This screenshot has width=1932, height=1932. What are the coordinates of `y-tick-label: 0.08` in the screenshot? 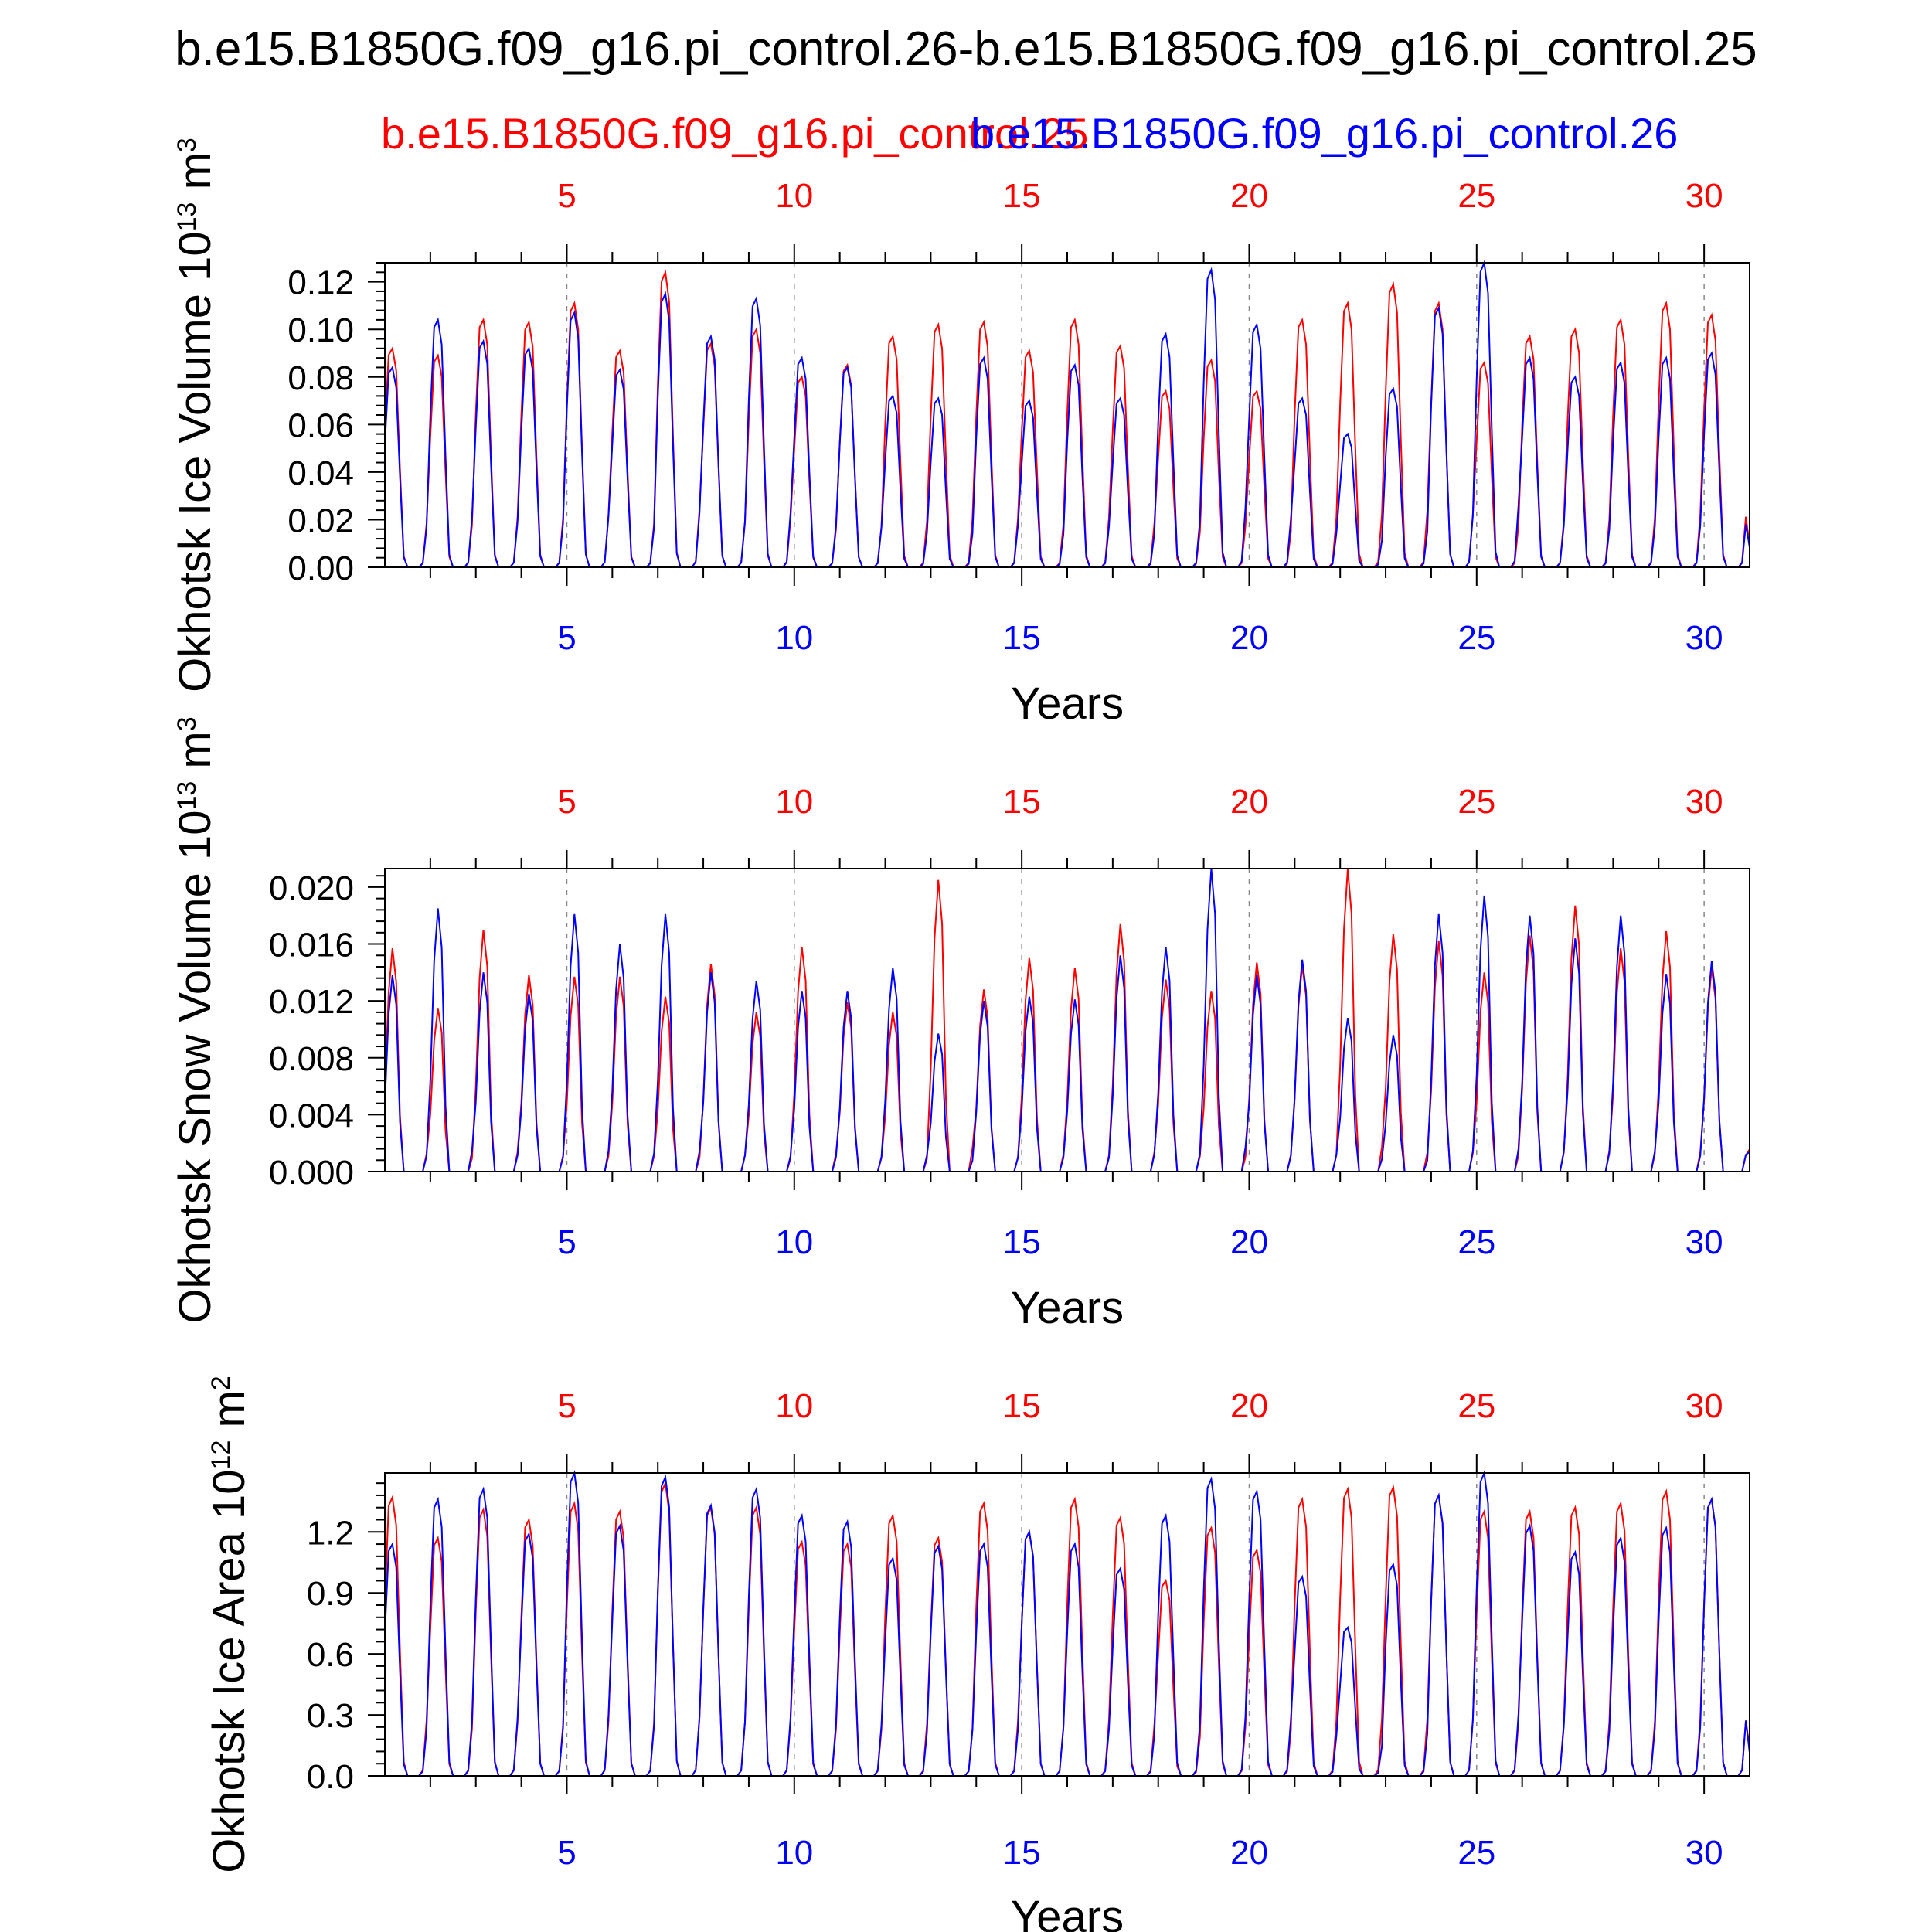 It's located at (321, 378).